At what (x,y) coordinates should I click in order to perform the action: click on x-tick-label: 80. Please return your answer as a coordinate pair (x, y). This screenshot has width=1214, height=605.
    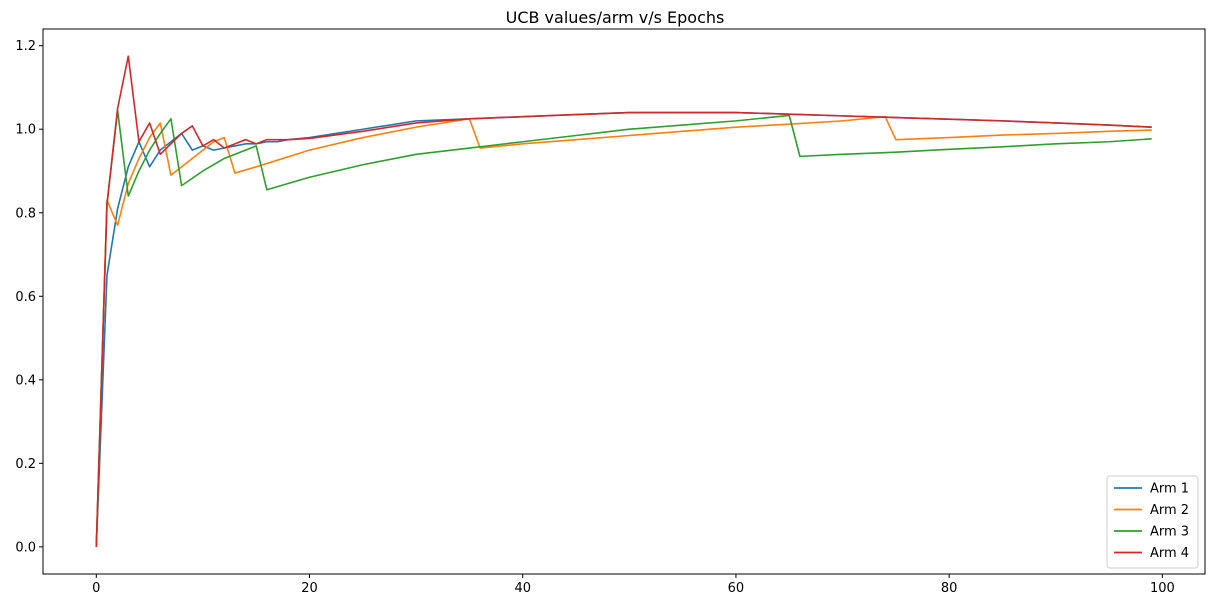
    Looking at the image, I should click on (949, 588).